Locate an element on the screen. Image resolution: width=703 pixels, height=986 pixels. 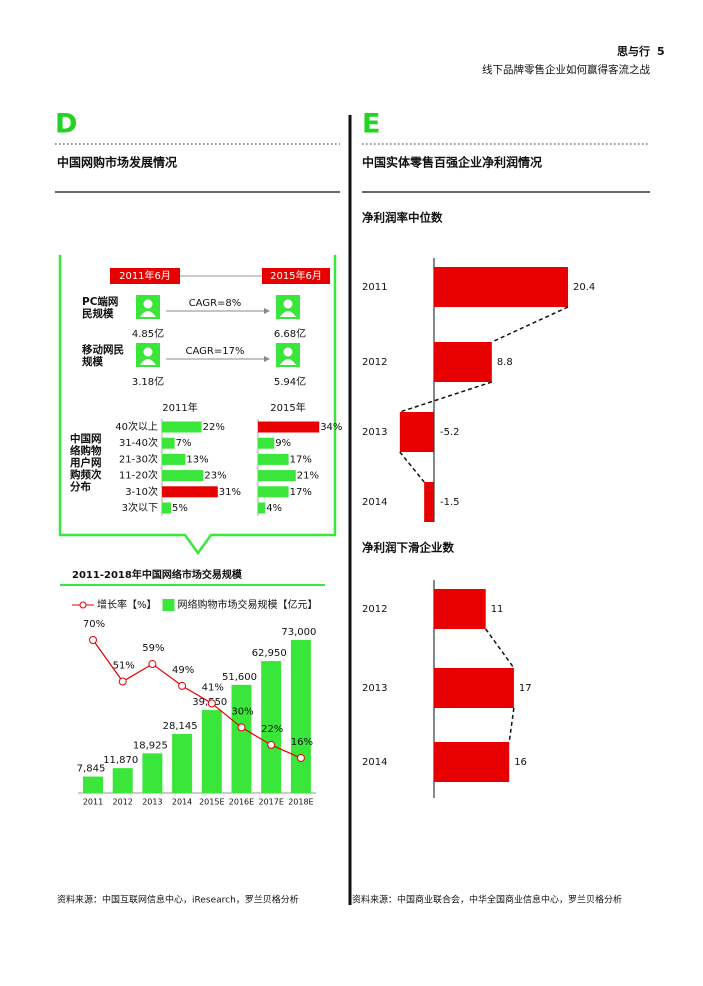
running-title: 线下品牌零售企业如何赢得客流之战 is located at coordinates (566, 69).